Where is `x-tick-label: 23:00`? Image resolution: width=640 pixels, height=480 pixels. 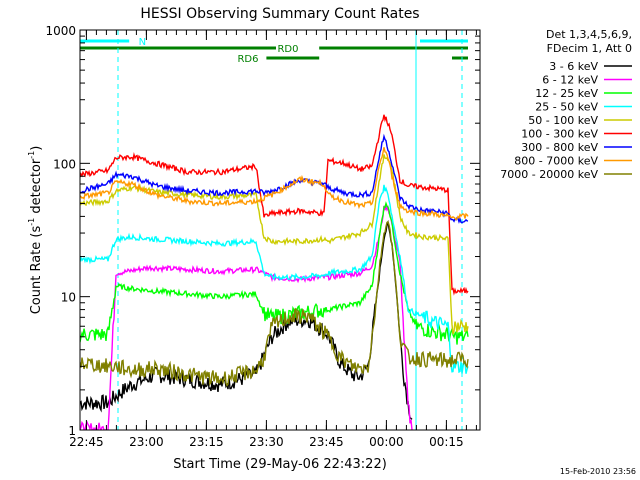
x-tick-label: 23:00 is located at coordinates (146, 442).